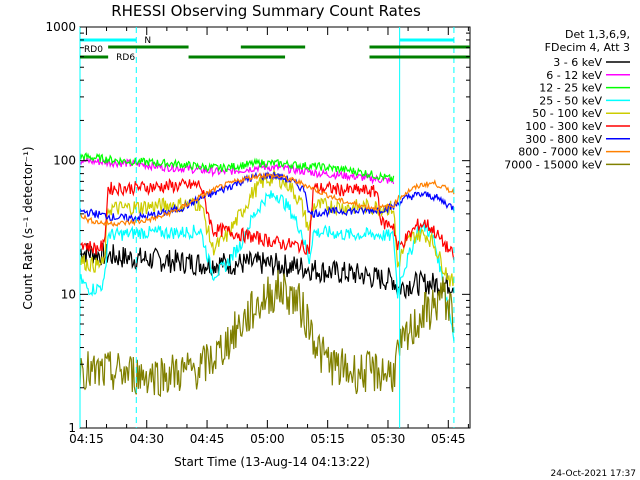 This screenshot has height=480, width=640. I want to click on y-tick-label: 1000, so click(60, 27).